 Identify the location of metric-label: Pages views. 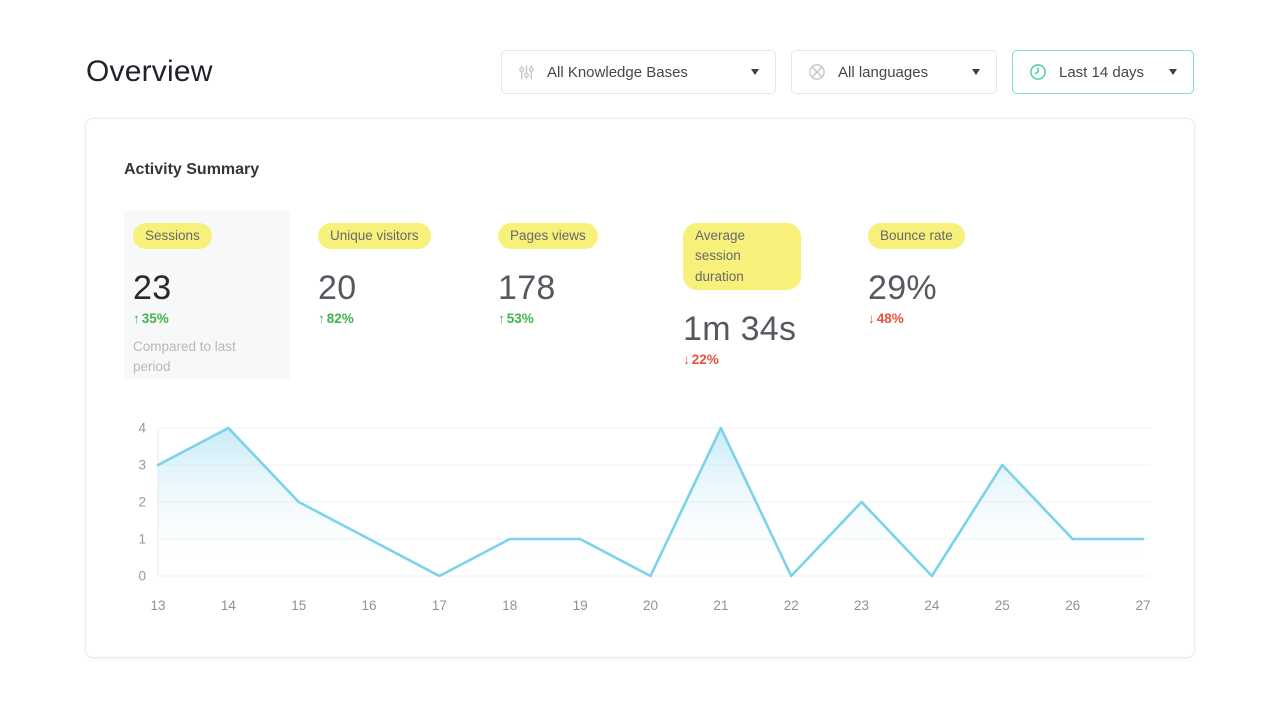
(548, 236).